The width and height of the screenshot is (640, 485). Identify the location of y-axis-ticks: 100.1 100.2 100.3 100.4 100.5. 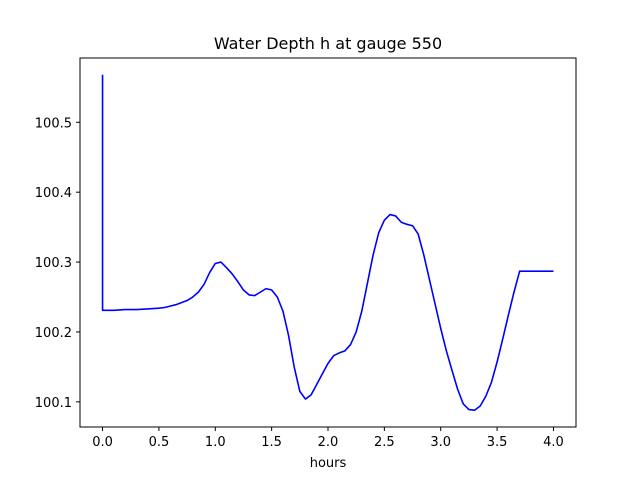
(57, 263).